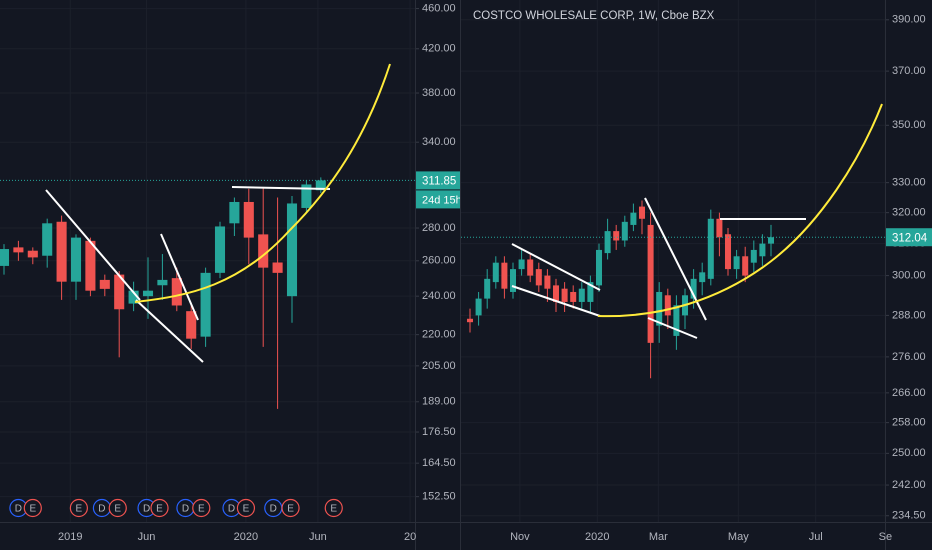 This screenshot has height=550, width=932. I want to click on x-tick-label: 20, so click(410, 537).